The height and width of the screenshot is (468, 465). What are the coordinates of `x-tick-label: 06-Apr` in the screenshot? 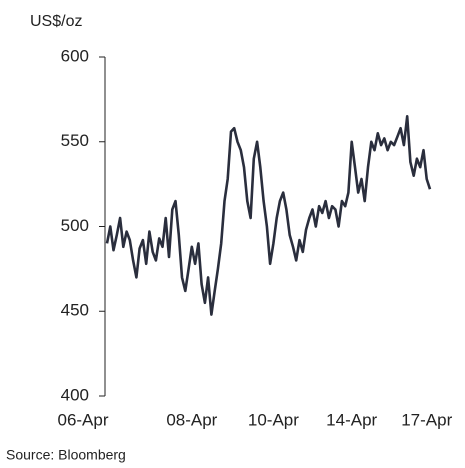 It's located at (82, 419).